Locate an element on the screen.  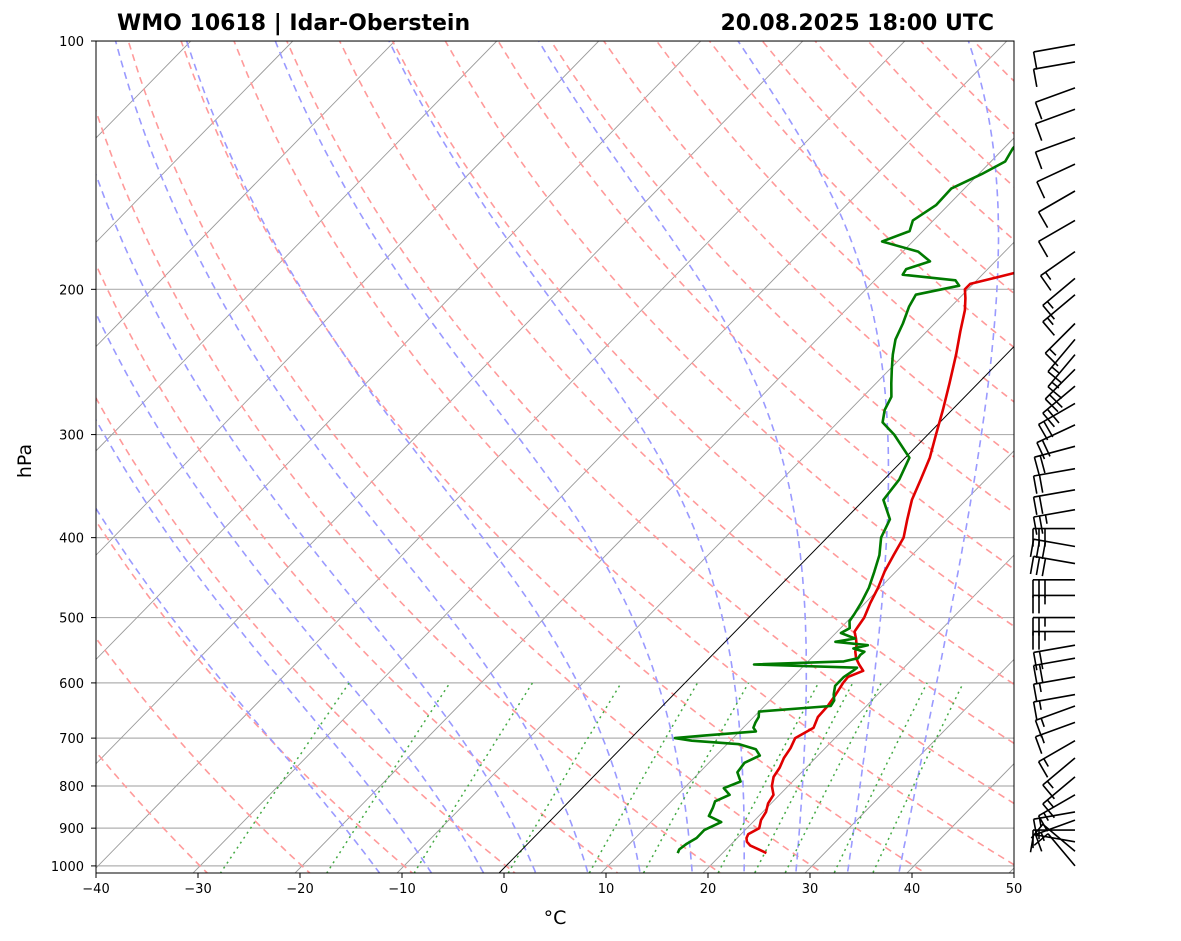
y-tick-label-1: 200 is located at coordinates (71, 290).